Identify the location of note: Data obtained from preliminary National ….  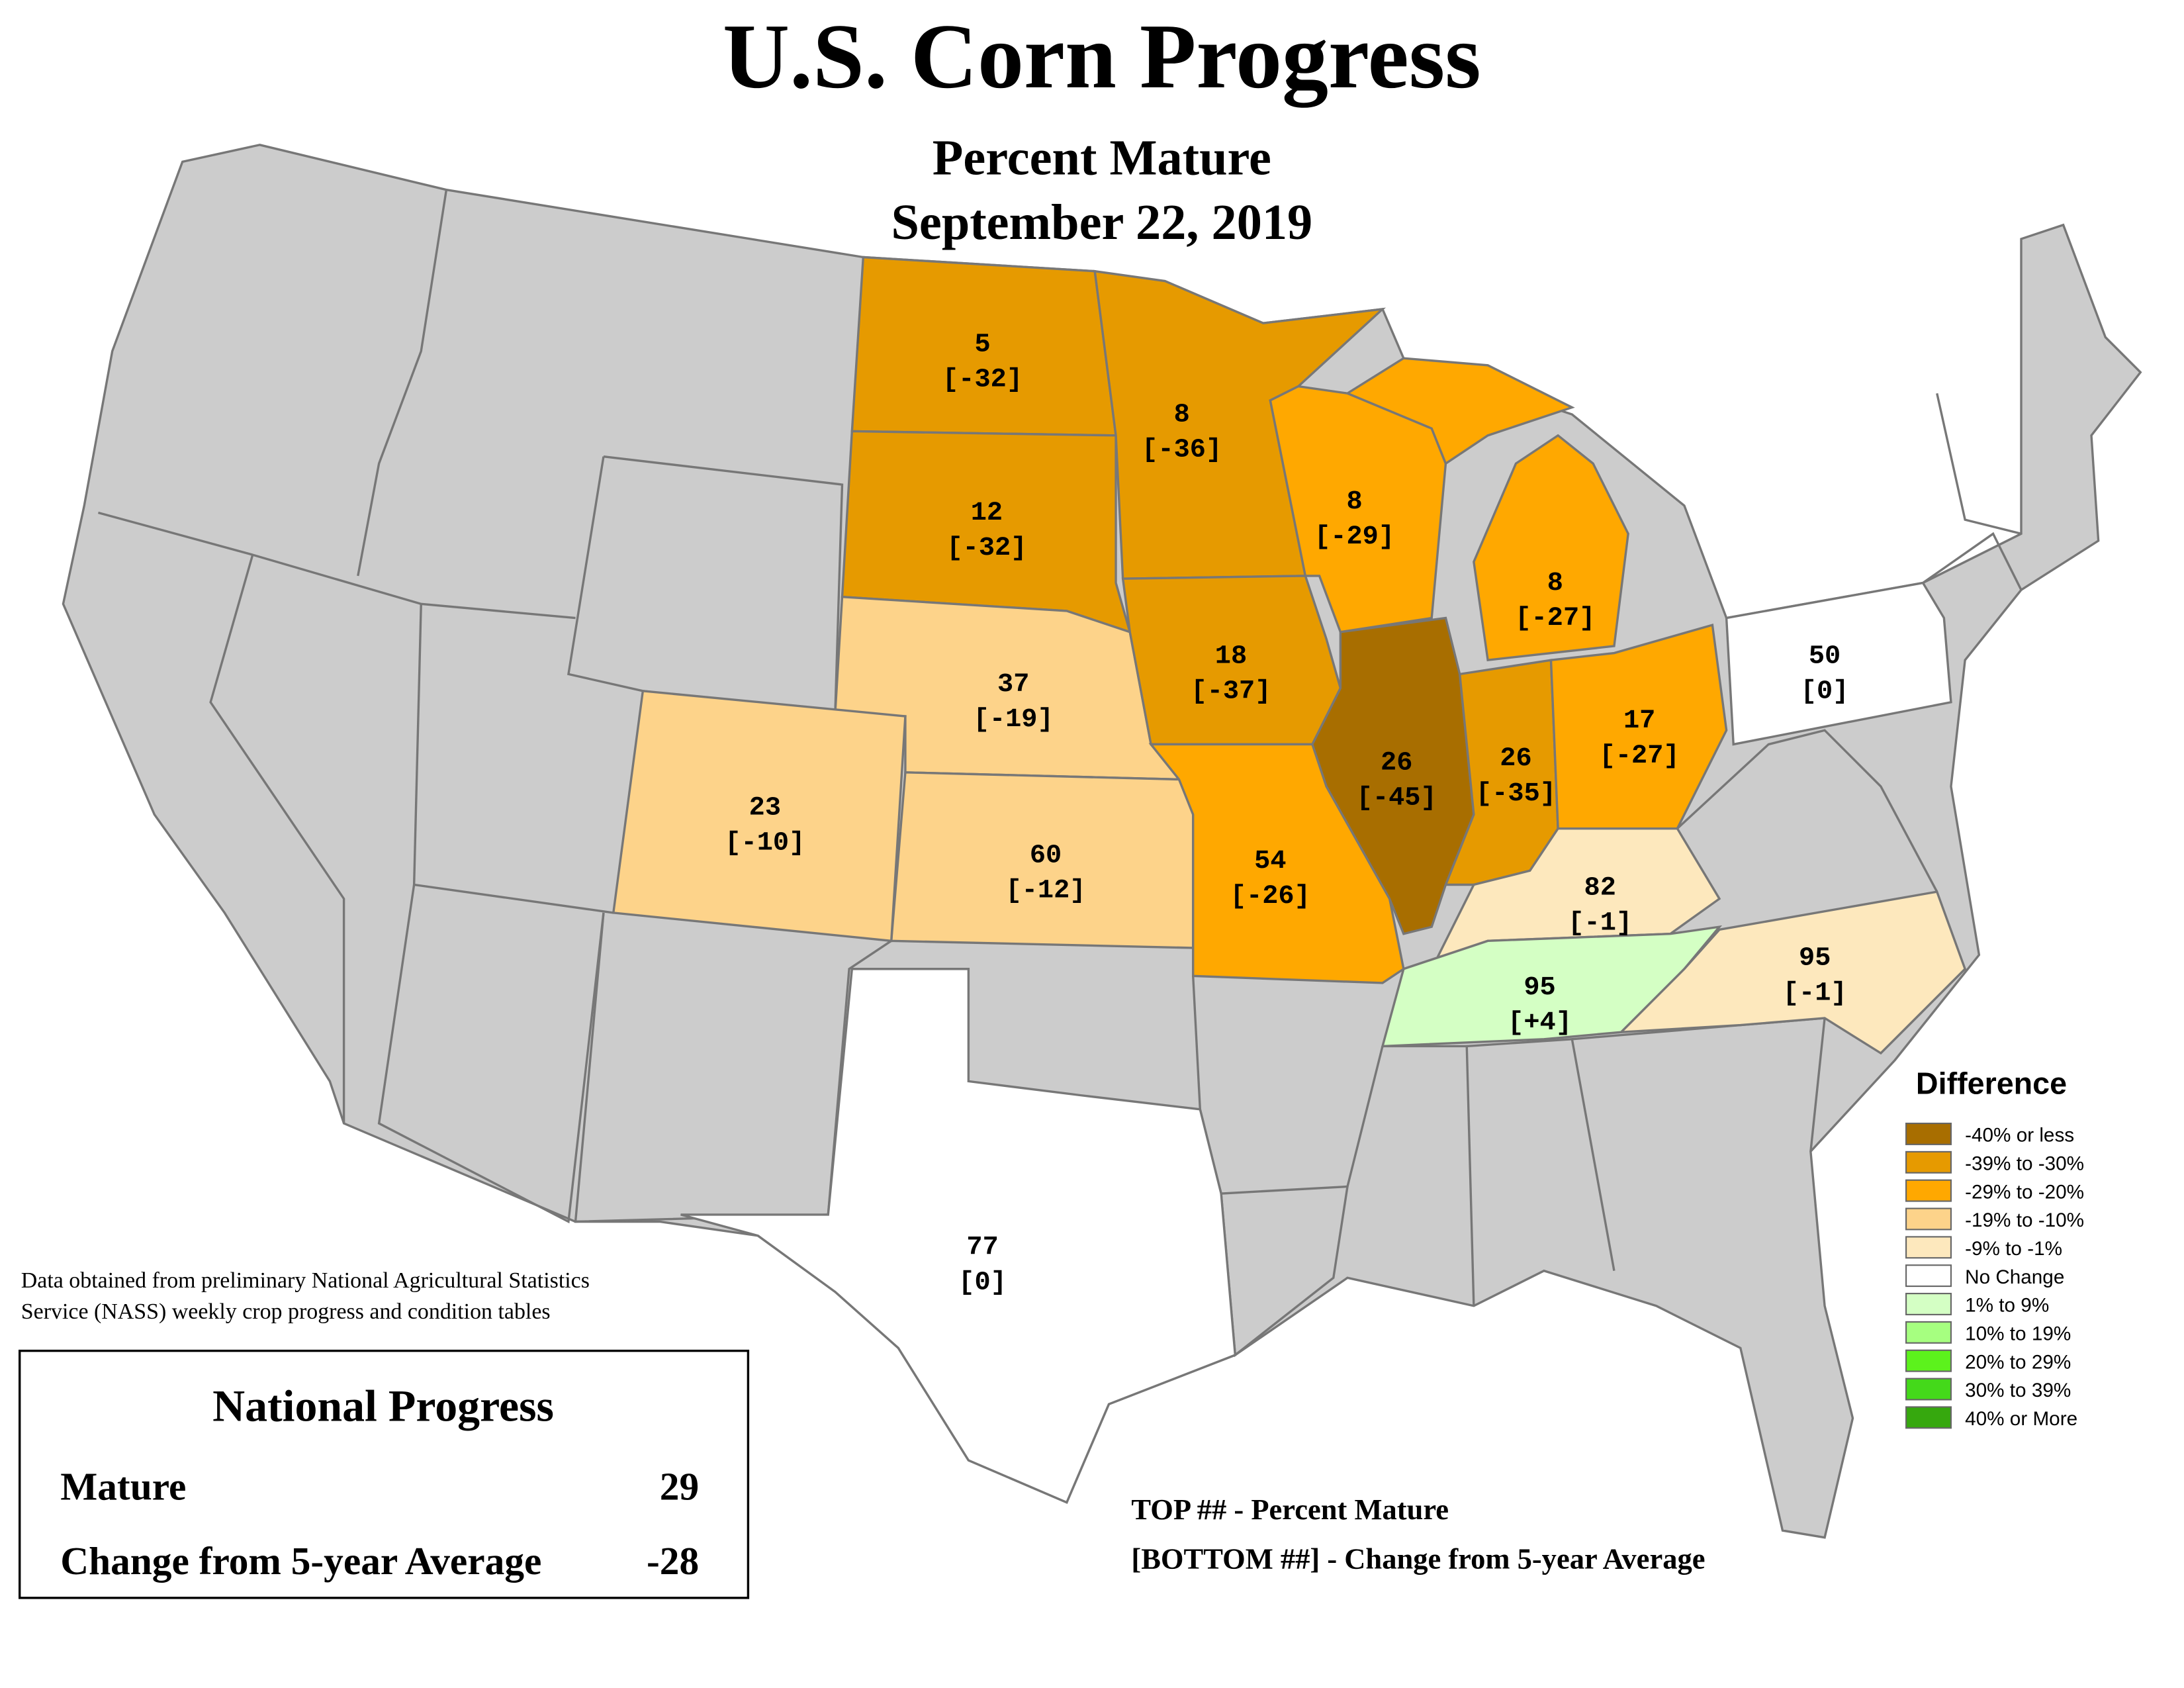
(305, 1280).